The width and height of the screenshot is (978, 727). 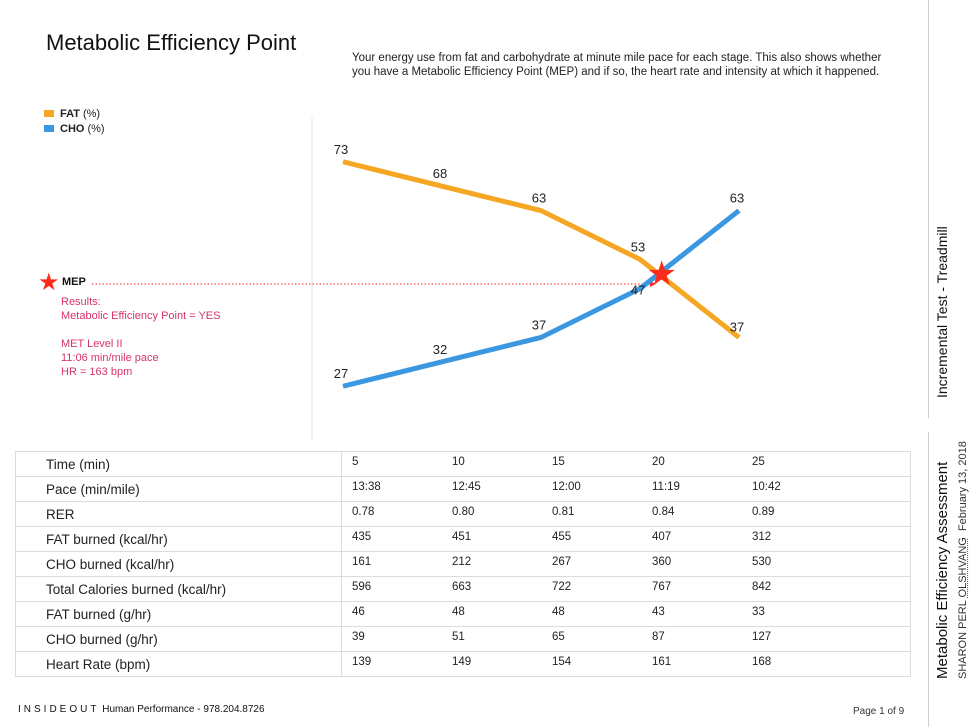 I want to click on table-row: Heart Rate (bpm) 139 149 154 161 168, so click(x=463, y=664).